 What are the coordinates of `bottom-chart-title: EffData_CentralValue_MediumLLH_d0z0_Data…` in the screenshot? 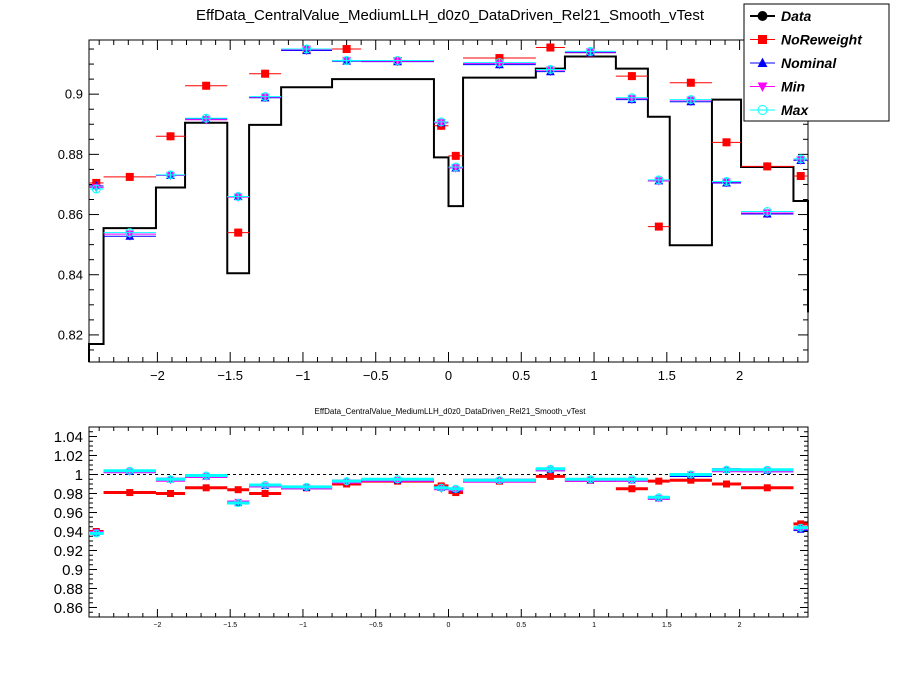 It's located at (451, 411).